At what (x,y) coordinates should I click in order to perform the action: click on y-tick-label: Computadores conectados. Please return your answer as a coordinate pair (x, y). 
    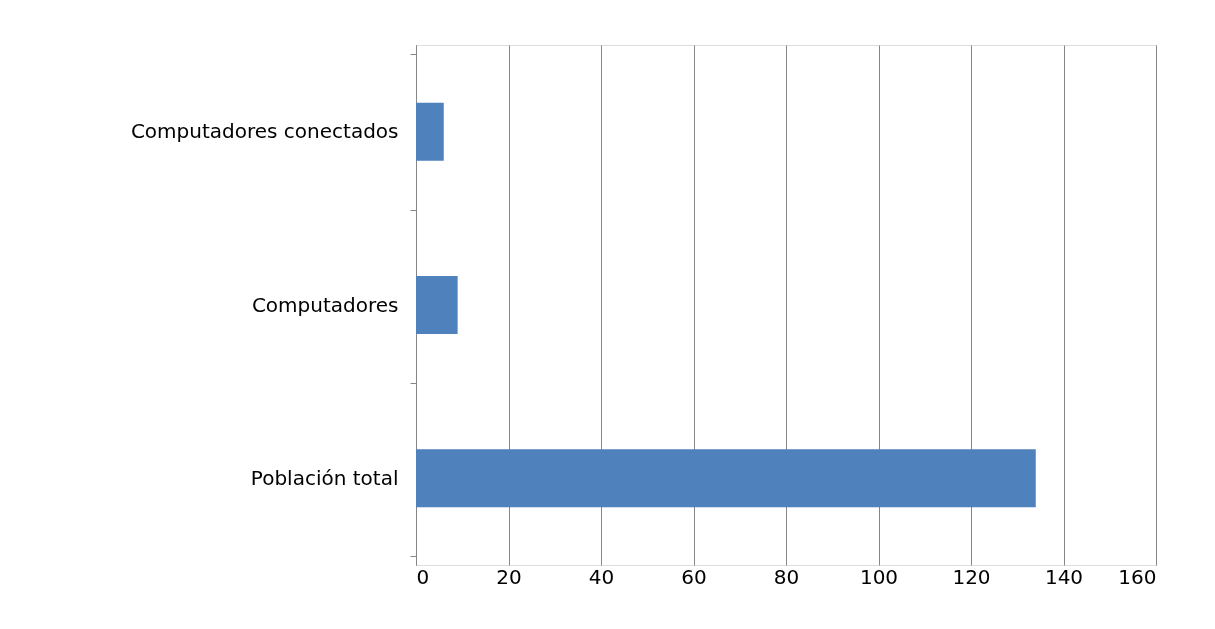
    Looking at the image, I should click on (264, 131).